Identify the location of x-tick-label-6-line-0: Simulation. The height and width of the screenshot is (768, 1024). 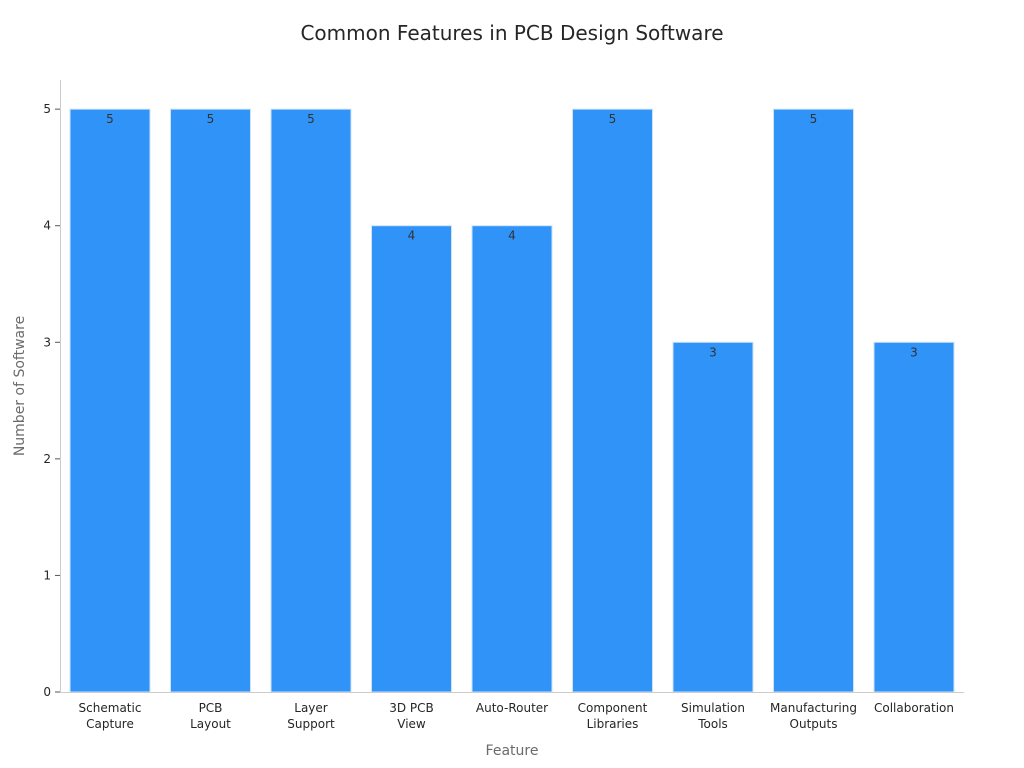
(713, 708).